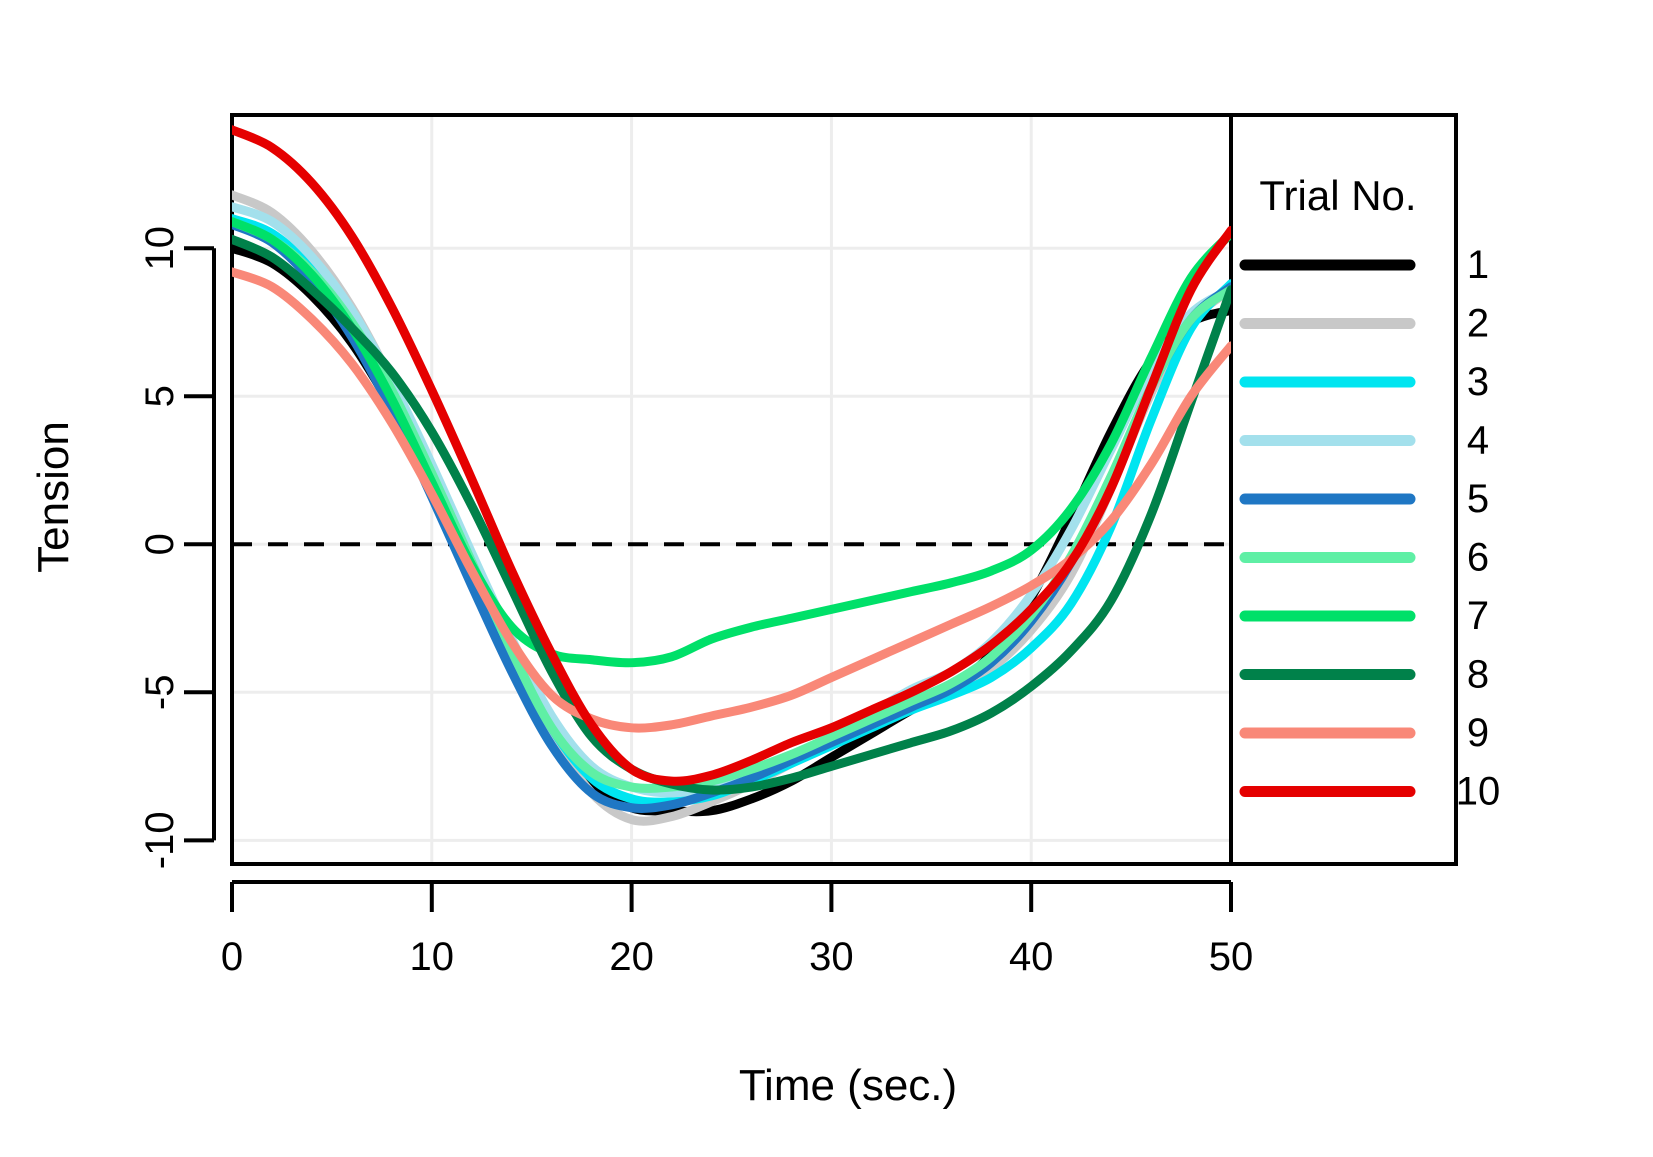 The width and height of the screenshot is (1653, 1157). What do you see at coordinates (232, 957) in the screenshot?
I see `x-tick-label: 0` at bounding box center [232, 957].